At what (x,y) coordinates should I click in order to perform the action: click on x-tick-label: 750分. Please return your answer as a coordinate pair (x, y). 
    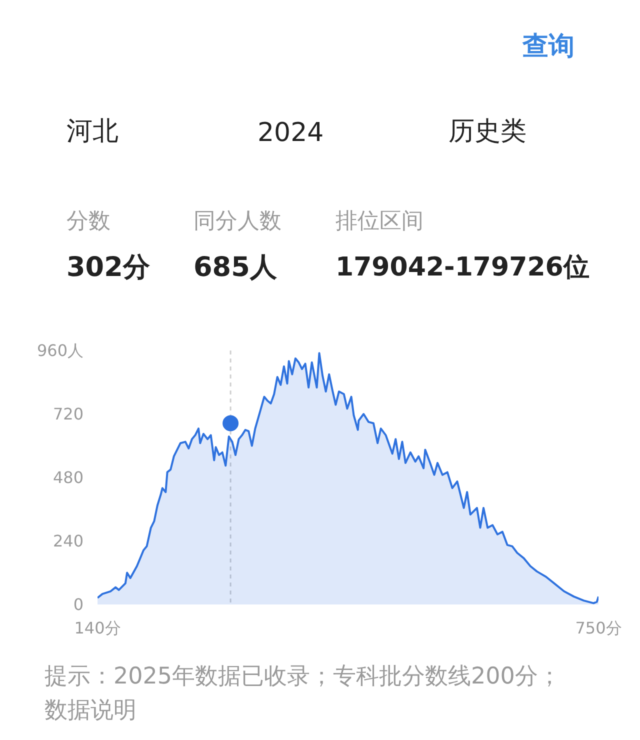
    Looking at the image, I should click on (598, 628).